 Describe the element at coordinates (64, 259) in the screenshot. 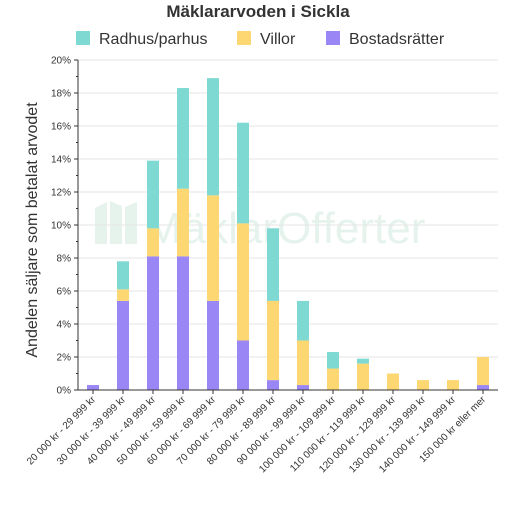

I see `y-tick-label: 8%` at that location.